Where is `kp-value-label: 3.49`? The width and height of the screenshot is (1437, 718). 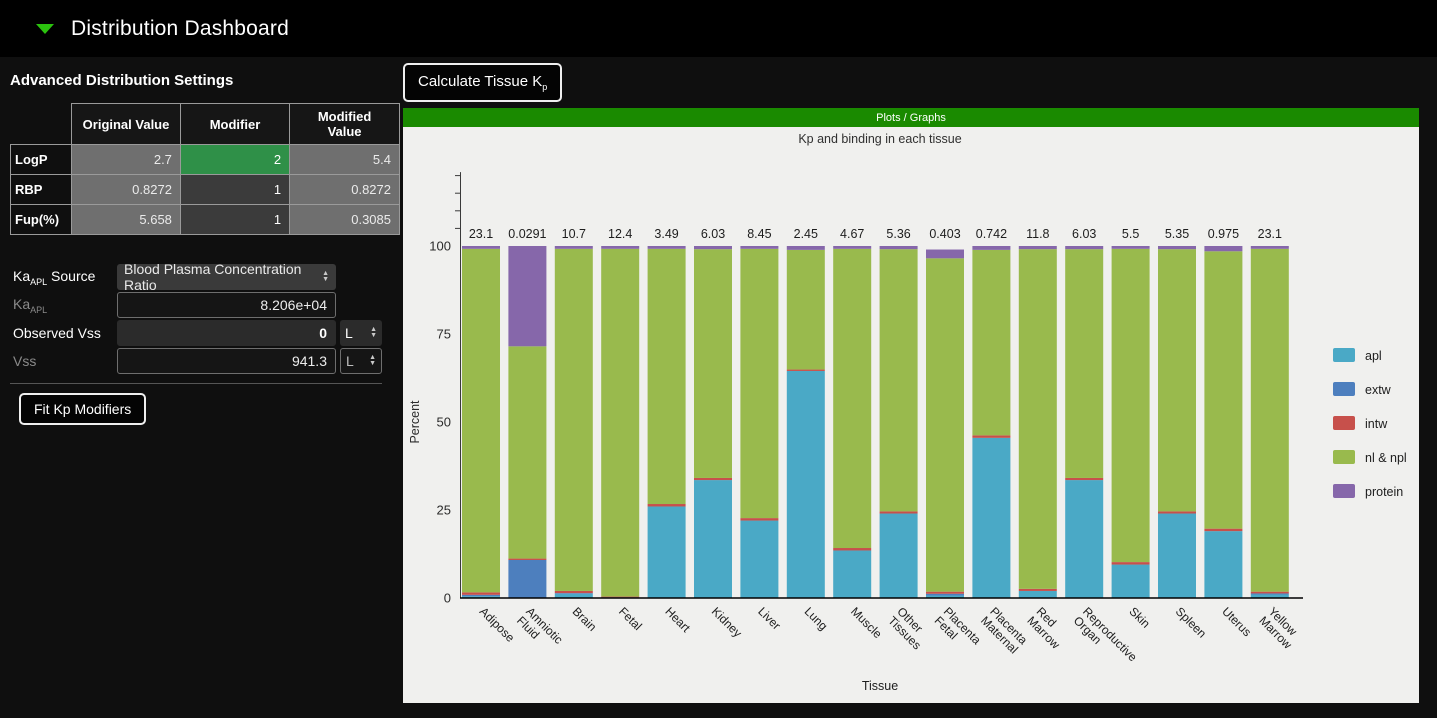
kp-value-label: 3.49 is located at coordinates (666, 234).